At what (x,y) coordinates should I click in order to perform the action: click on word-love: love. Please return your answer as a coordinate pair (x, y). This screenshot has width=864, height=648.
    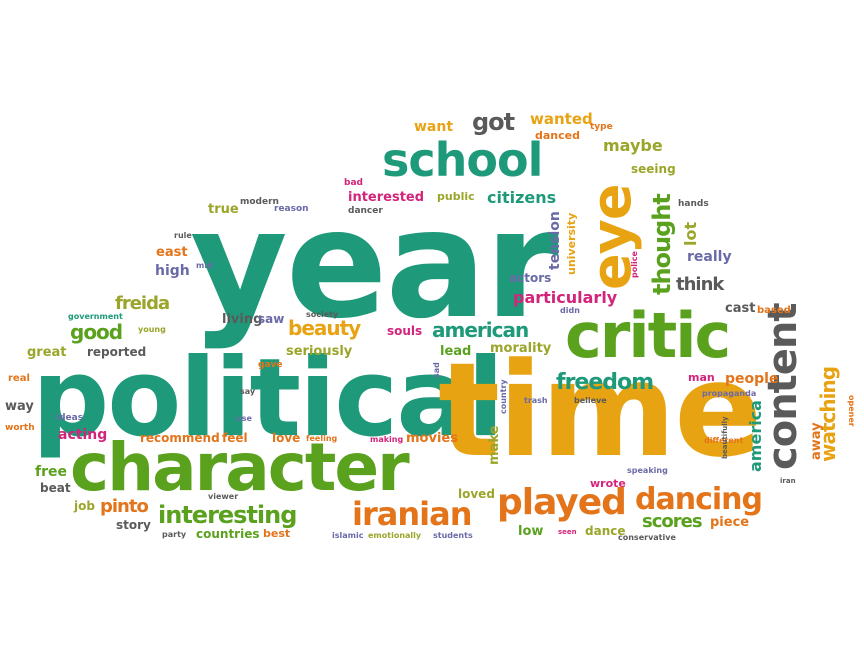
    Looking at the image, I should click on (286, 438).